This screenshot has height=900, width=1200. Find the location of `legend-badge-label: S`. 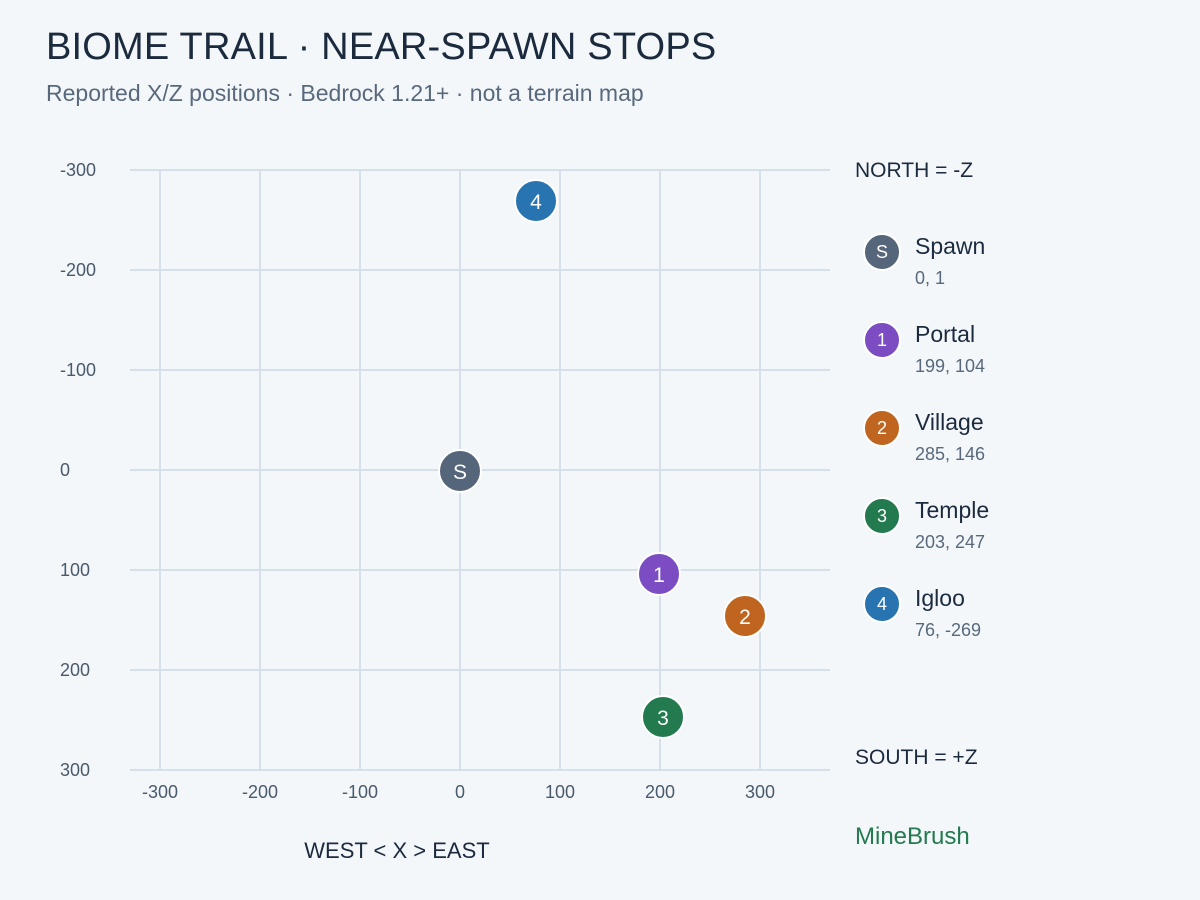

legend-badge-label: S is located at coordinates (882, 252).